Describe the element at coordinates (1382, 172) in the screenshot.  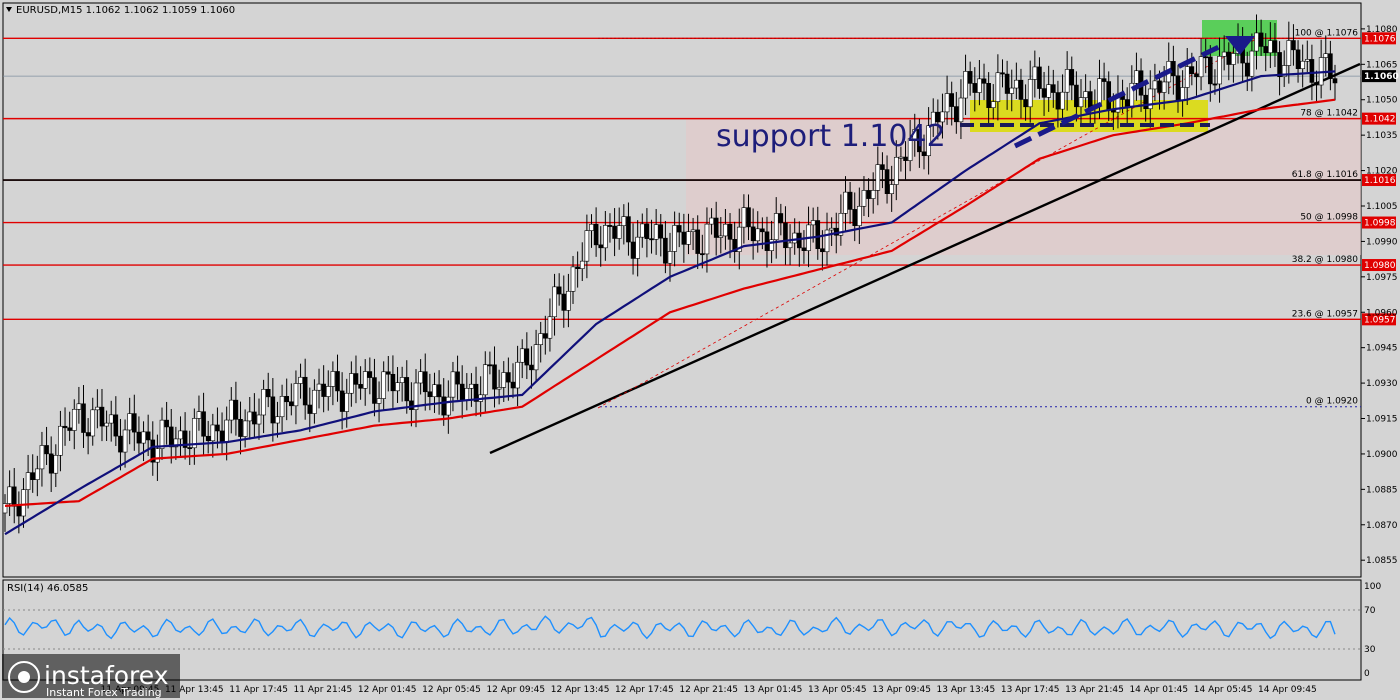
I see `price-tick-label: 1.1020` at that location.